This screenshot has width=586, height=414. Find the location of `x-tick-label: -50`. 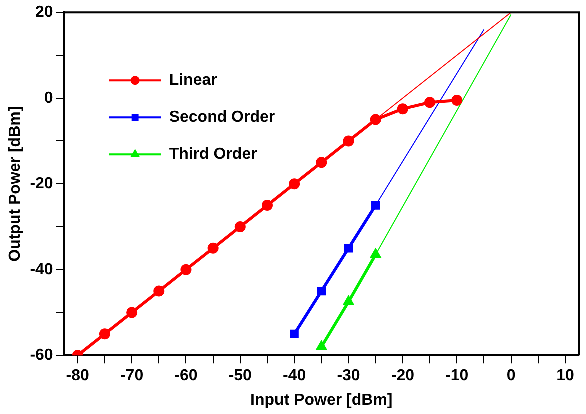

x-tick-label: -50 is located at coordinates (240, 376).